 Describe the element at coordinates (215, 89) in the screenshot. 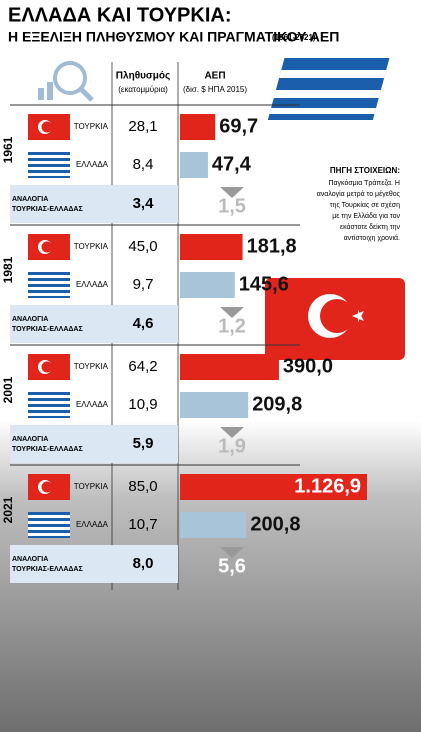

I see `column-unit: (δισ. $ ΗΠΑ 2015)` at that location.